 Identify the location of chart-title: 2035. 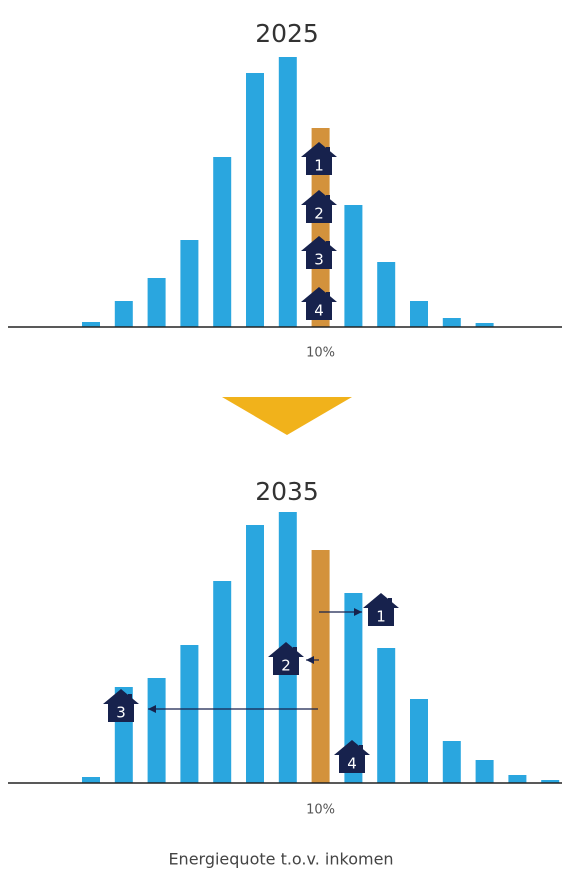
(287, 491).